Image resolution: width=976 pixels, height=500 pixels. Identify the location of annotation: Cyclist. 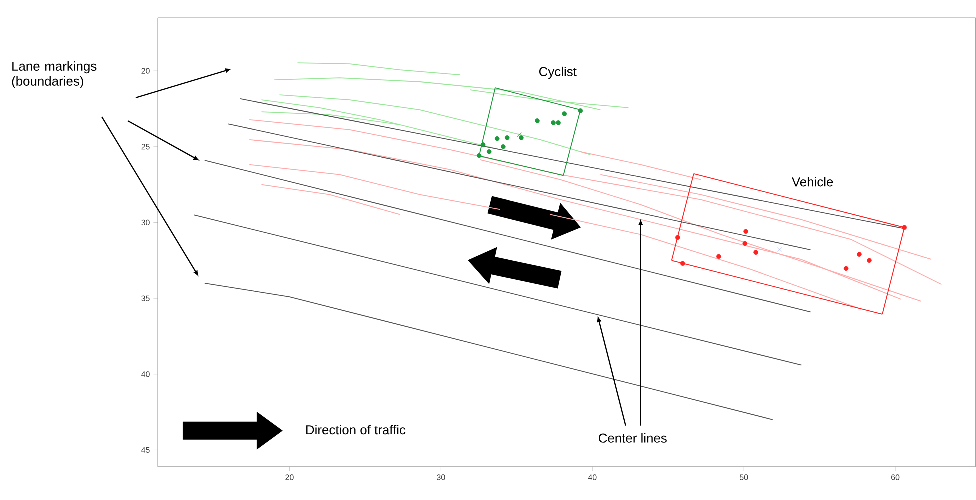
(558, 73).